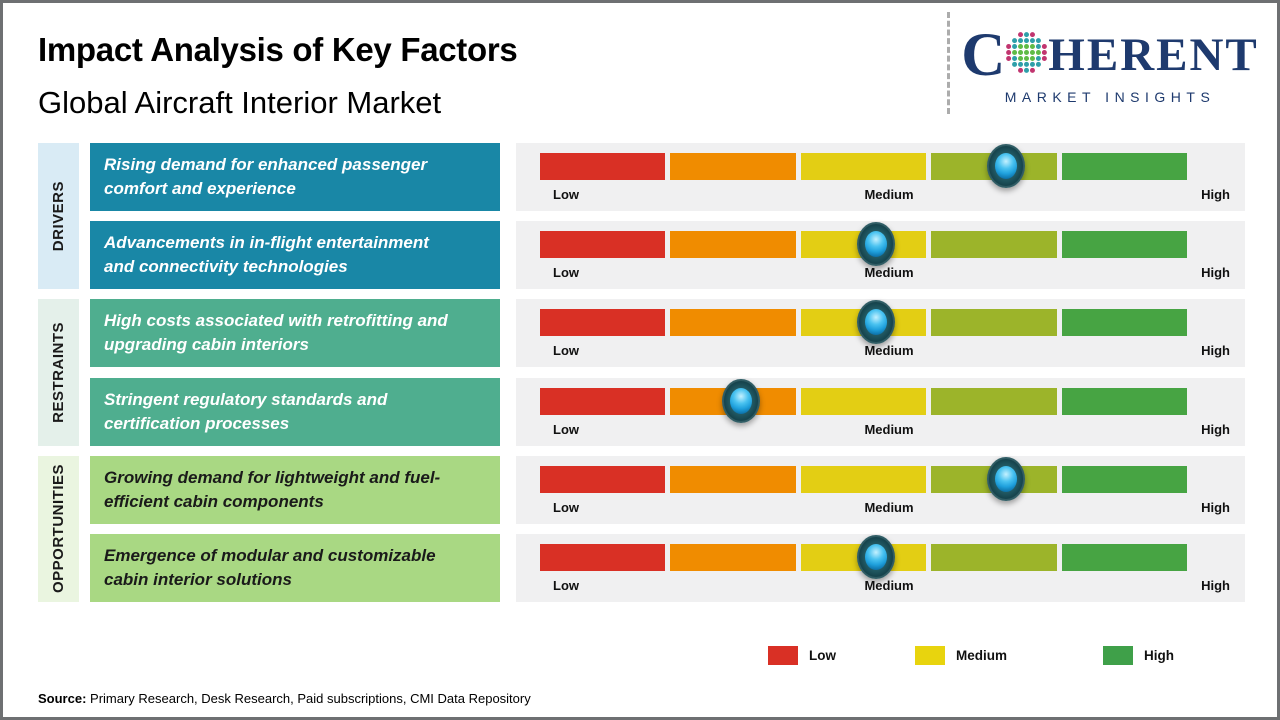 The width and height of the screenshot is (1280, 720). What do you see at coordinates (278, 49) in the screenshot?
I see `page-title: Impact Analysis of Key Factors` at bounding box center [278, 49].